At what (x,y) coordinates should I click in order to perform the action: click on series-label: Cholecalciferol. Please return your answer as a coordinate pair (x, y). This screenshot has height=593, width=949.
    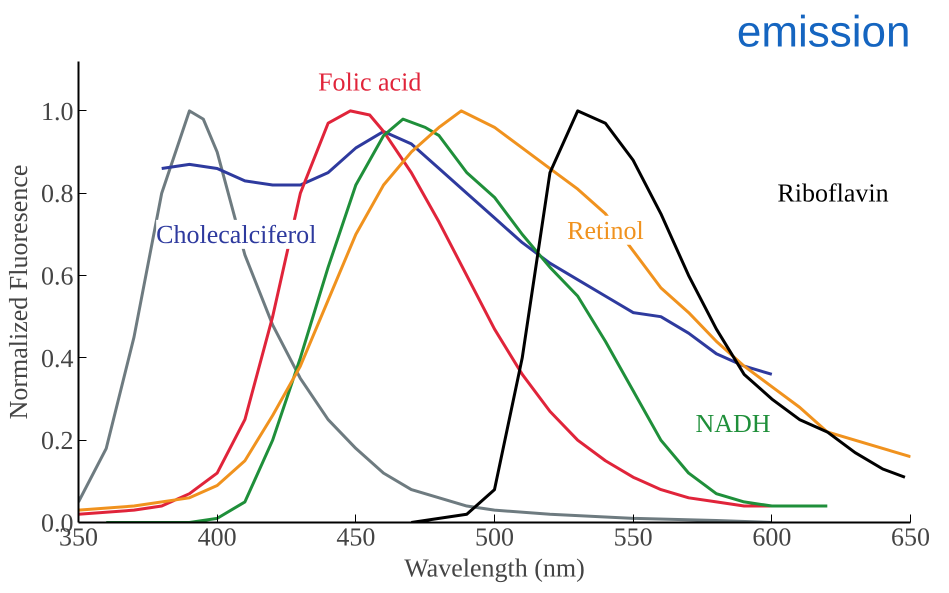
    Looking at the image, I should click on (236, 234).